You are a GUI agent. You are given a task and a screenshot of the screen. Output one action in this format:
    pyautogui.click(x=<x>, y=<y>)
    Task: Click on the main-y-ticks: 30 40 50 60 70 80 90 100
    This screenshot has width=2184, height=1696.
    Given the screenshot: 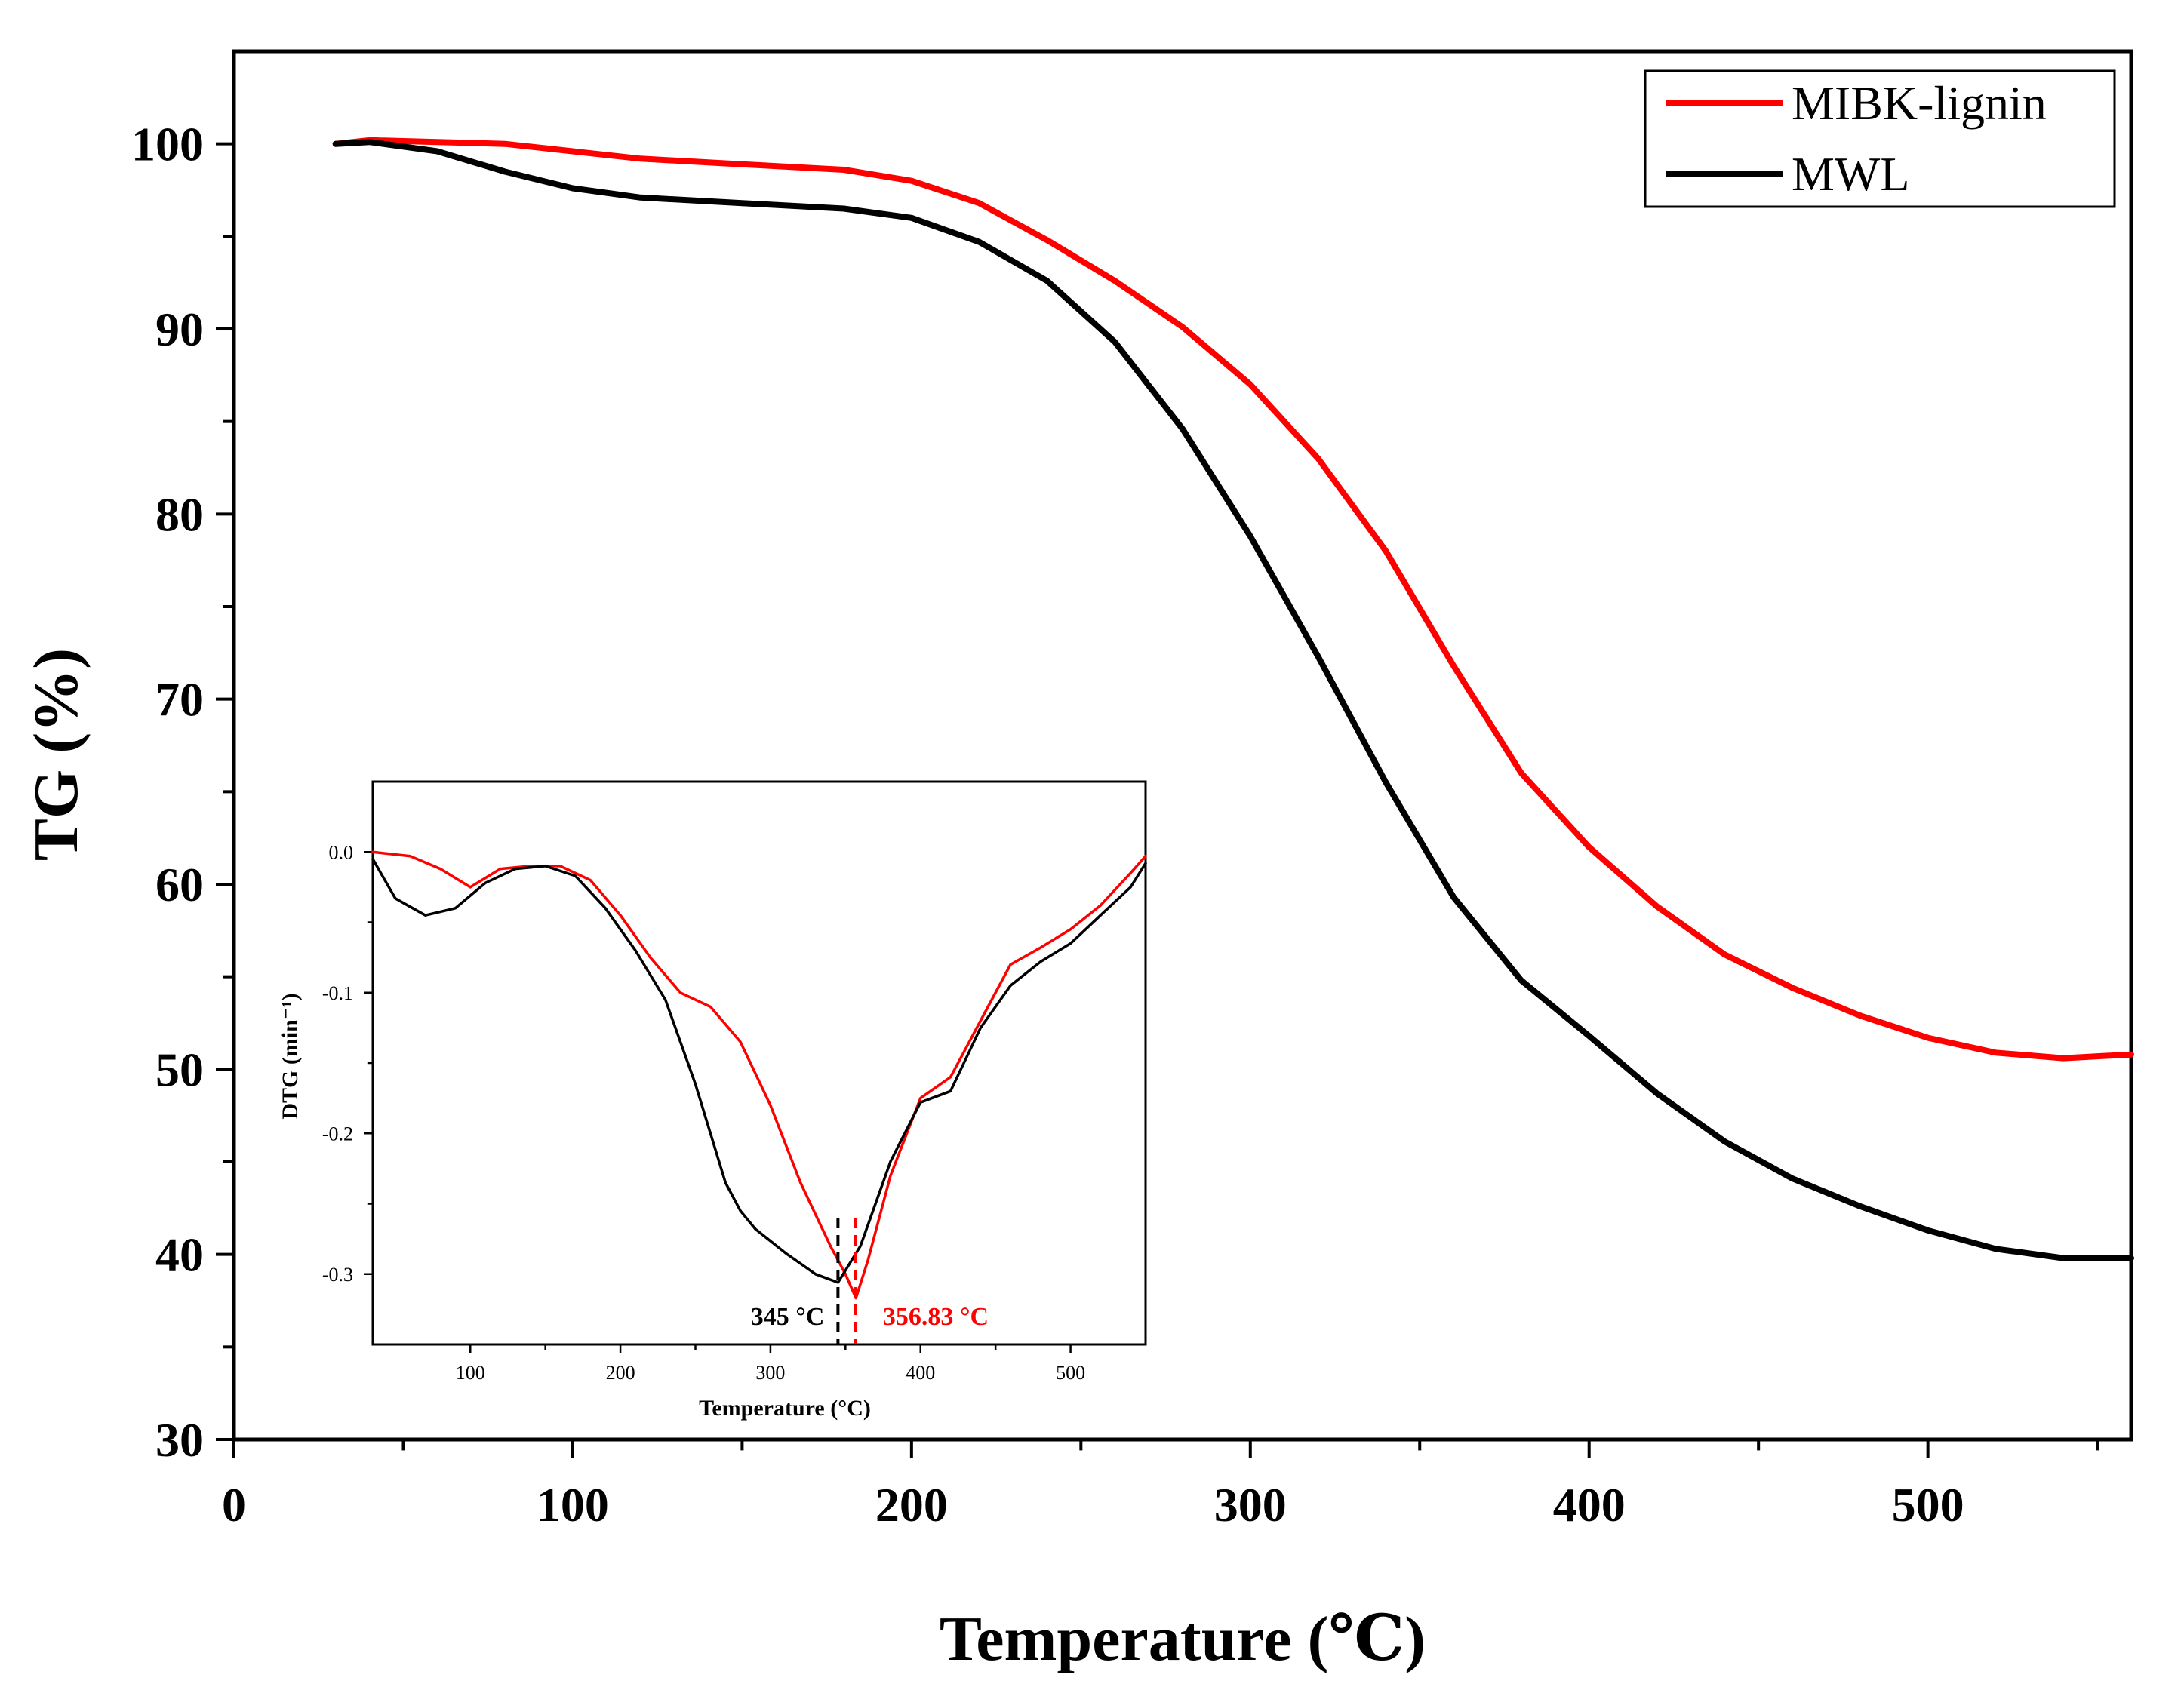 What is the action you would take?
    pyautogui.click(x=182, y=792)
    